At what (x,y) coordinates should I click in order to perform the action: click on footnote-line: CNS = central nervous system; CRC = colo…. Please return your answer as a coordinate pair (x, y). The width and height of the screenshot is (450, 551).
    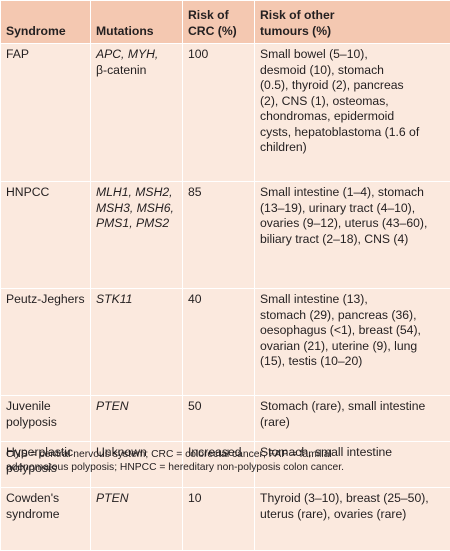
    Looking at the image, I should click on (226, 454).